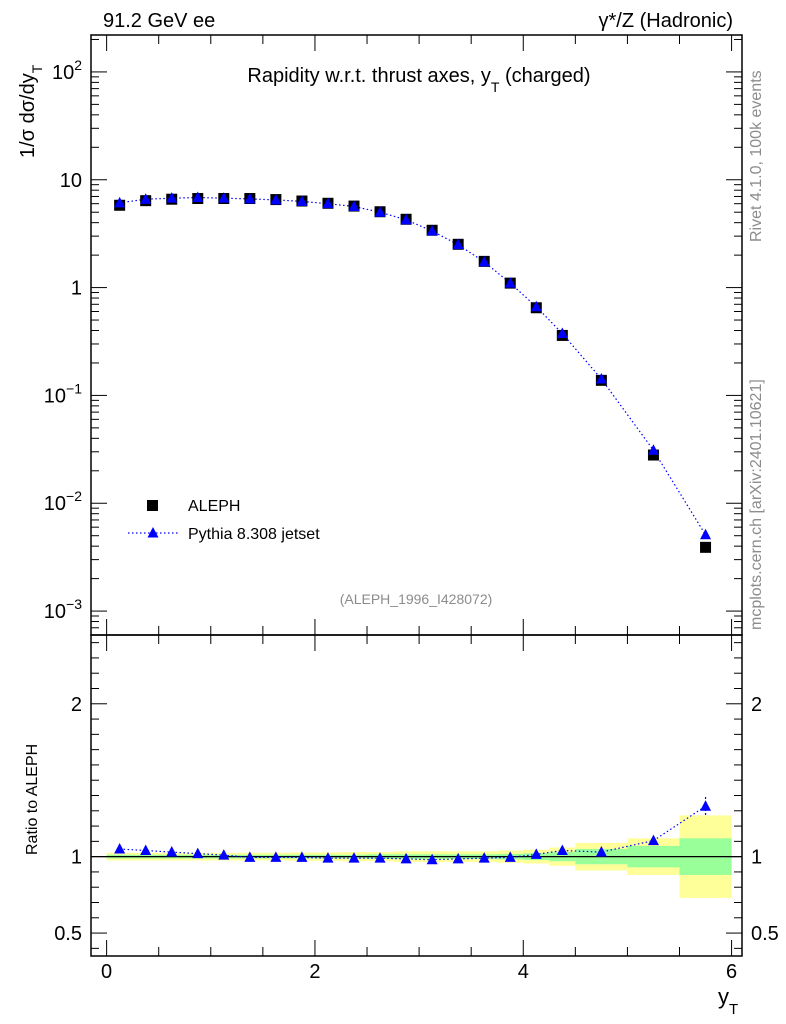 This screenshot has width=786, height=1024. I want to click on ratio-y-axis-label: Ratio to ALEPH, so click(32, 799).